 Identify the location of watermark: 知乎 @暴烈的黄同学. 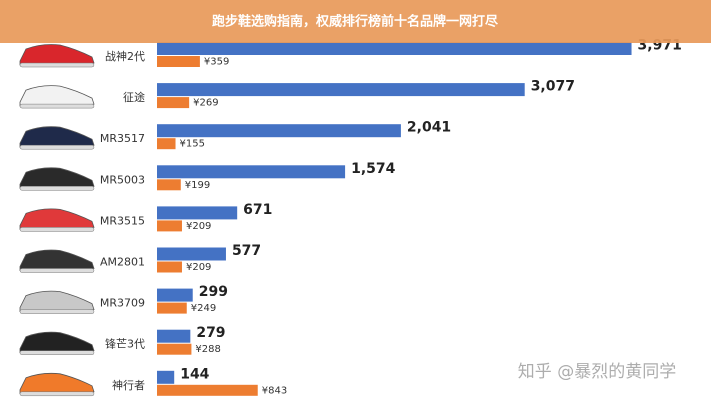
(597, 372).